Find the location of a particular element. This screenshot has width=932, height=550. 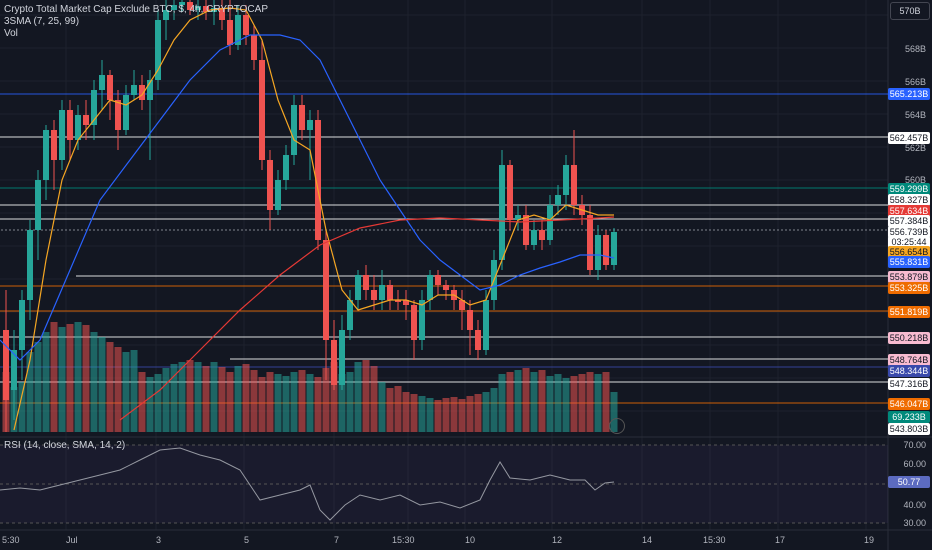

price-tick: 568B is located at coordinates (915, 49).